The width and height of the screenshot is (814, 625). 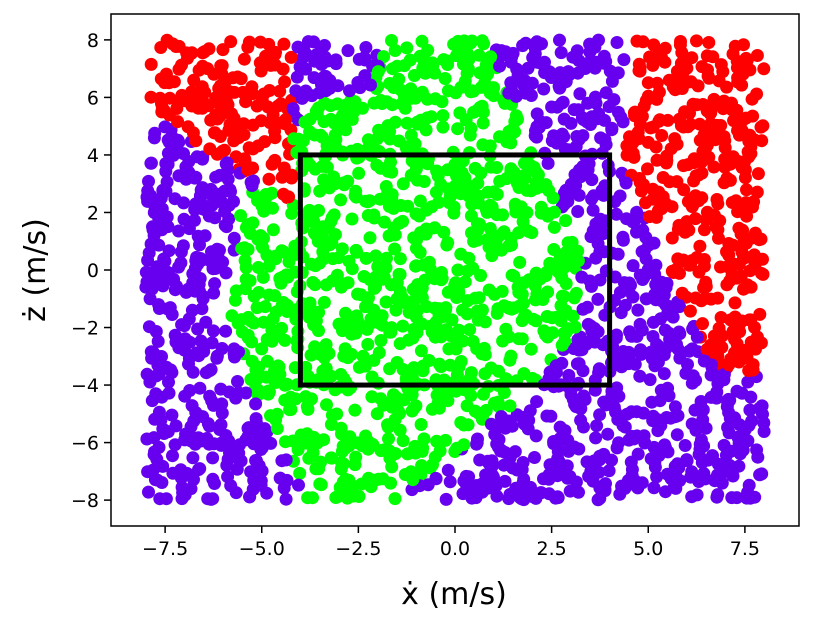 I want to click on y-tick-label: 8, so click(x=93, y=41).